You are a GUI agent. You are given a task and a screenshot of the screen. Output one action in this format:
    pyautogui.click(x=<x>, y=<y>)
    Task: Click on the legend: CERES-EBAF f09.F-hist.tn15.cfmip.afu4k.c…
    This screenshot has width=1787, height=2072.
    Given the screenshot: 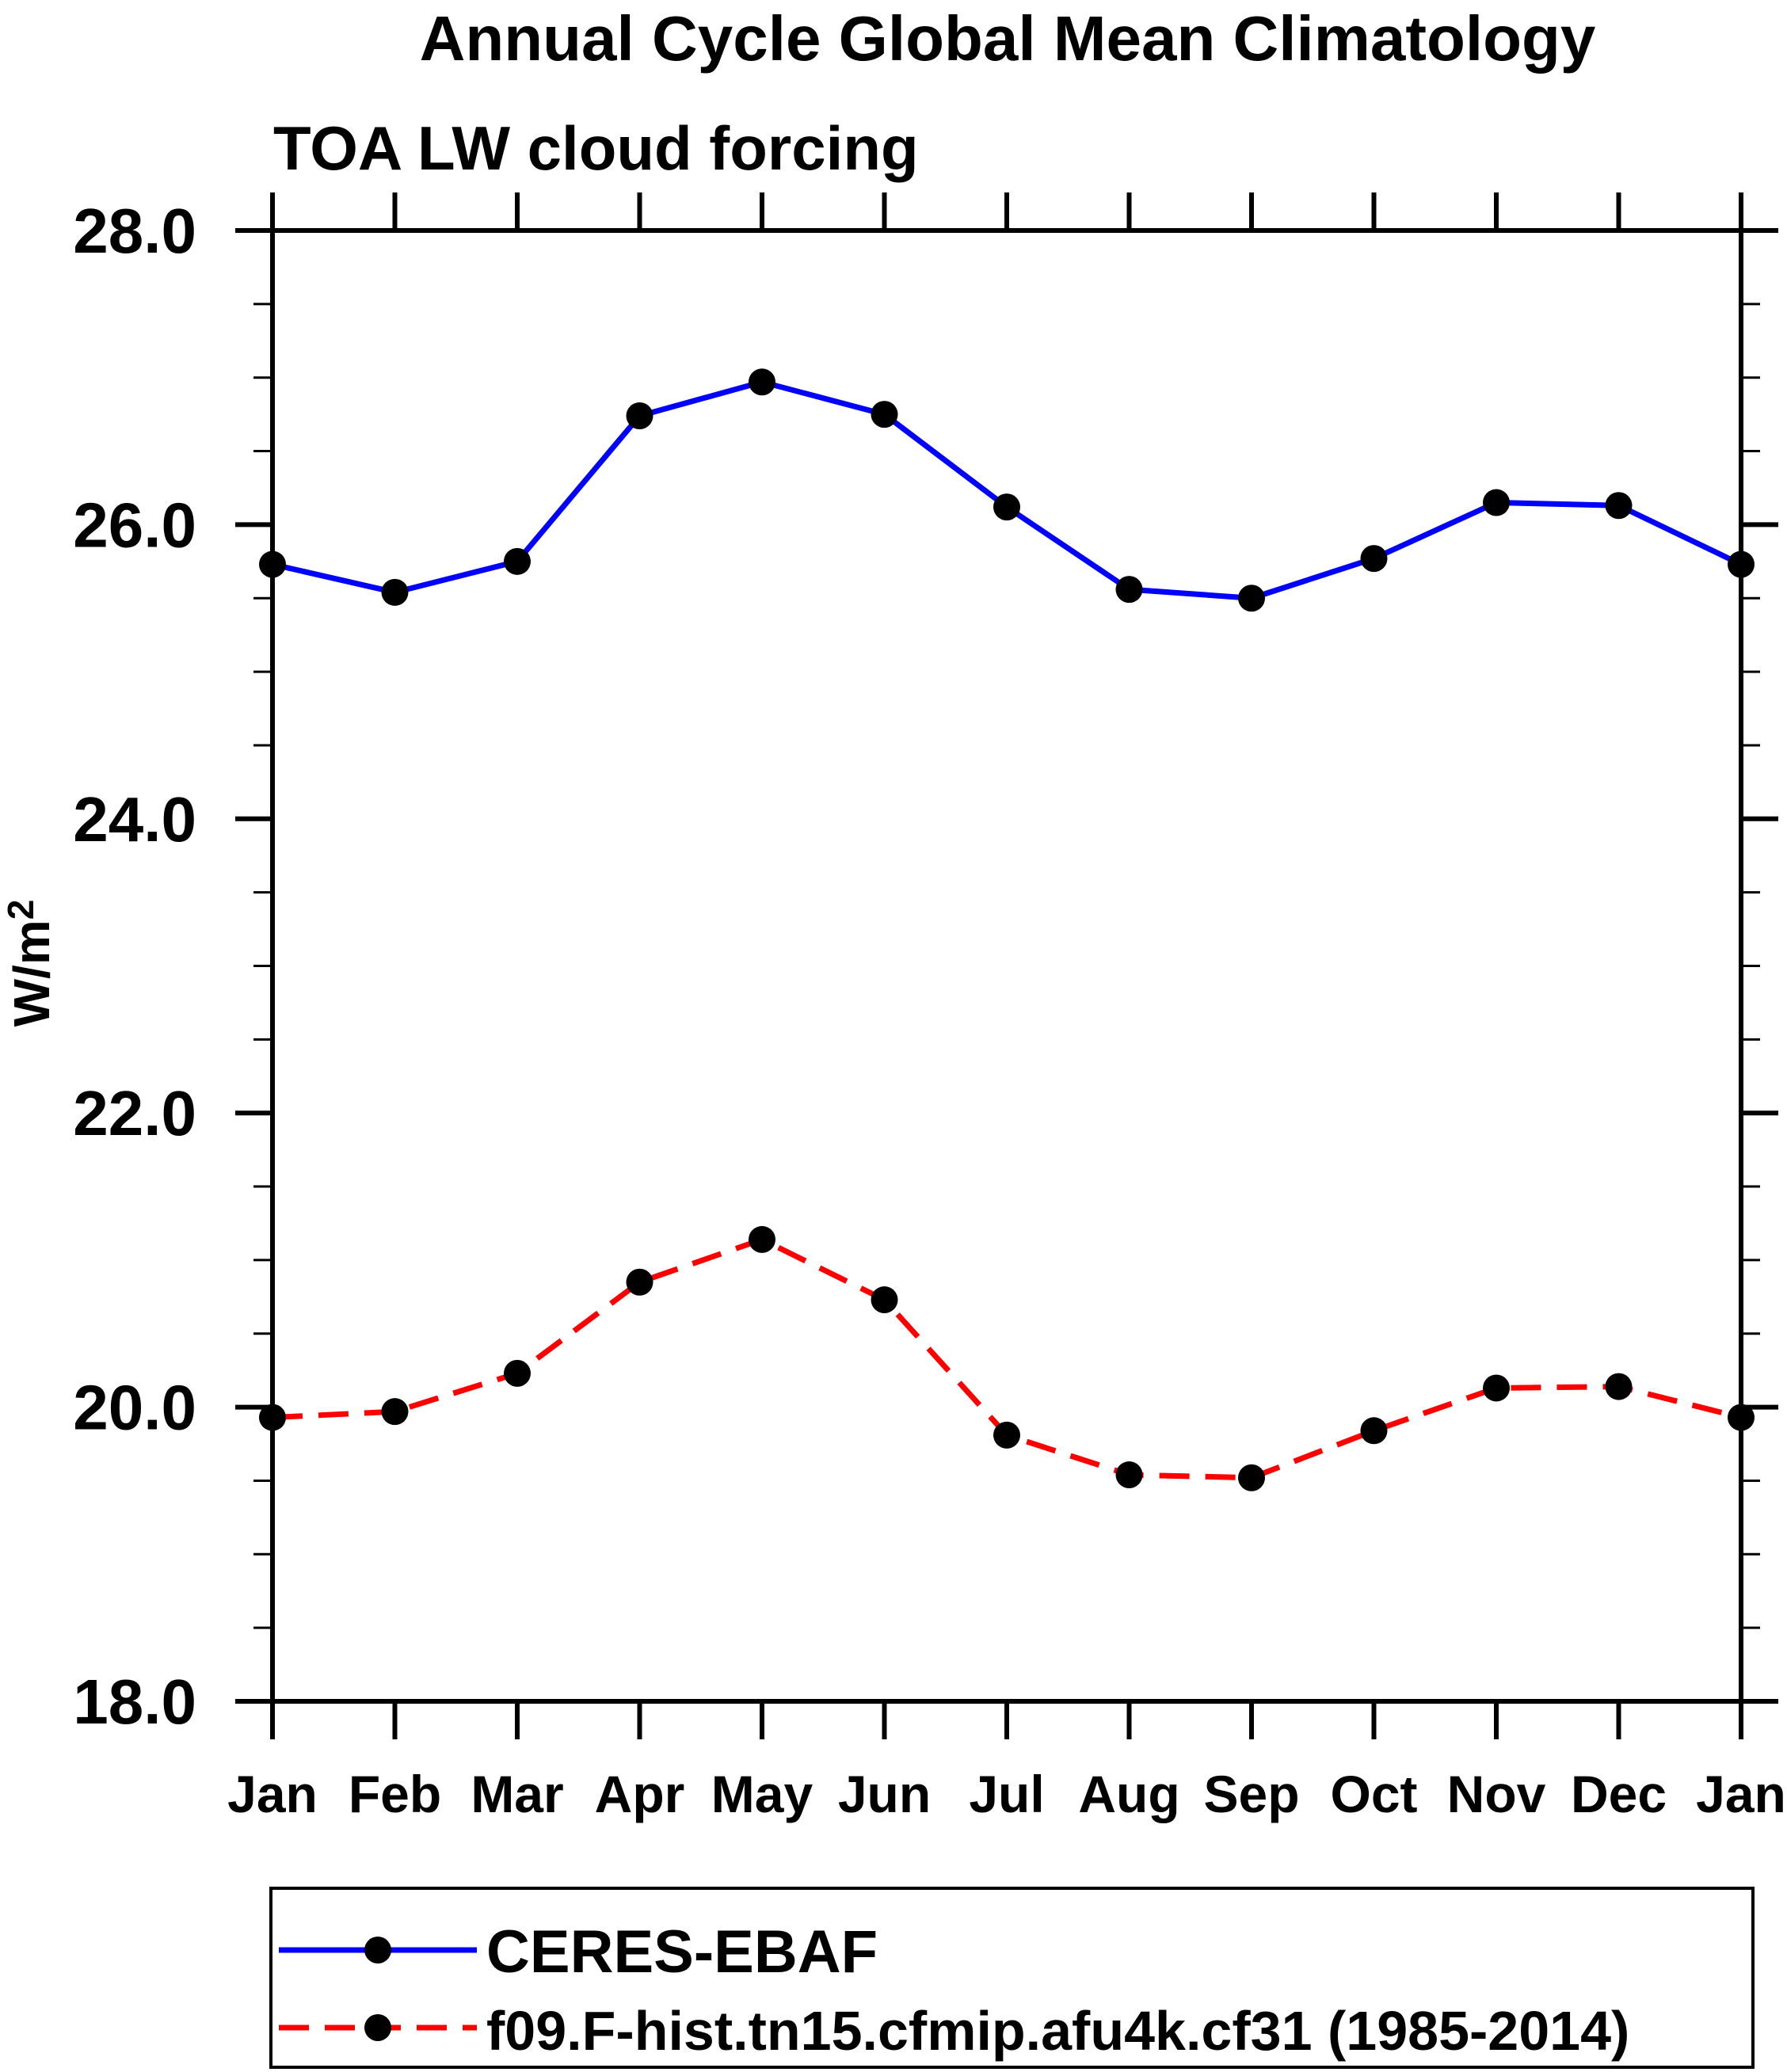 What is the action you would take?
    pyautogui.click(x=1012, y=1978)
    